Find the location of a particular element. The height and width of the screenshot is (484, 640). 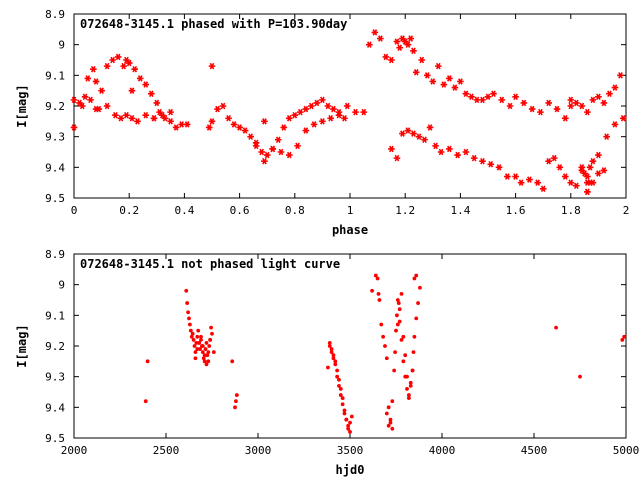

x-tick-label: 3500 is located at coordinates (350, 450).